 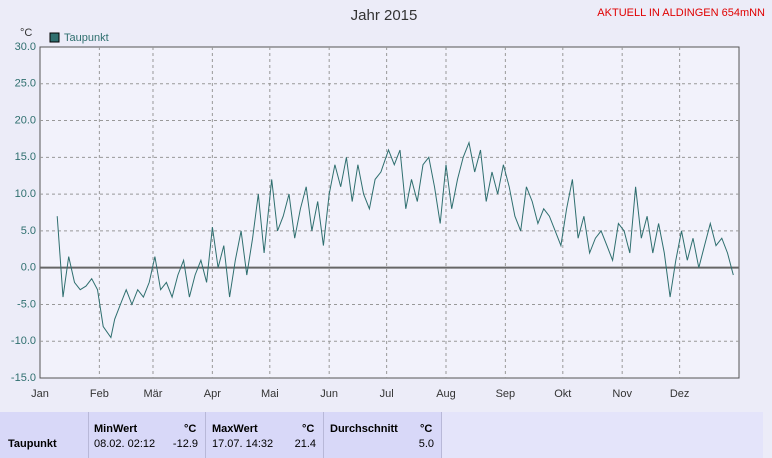 What do you see at coordinates (270, 394) in the screenshot?
I see `x-tick-label: Mai` at bounding box center [270, 394].